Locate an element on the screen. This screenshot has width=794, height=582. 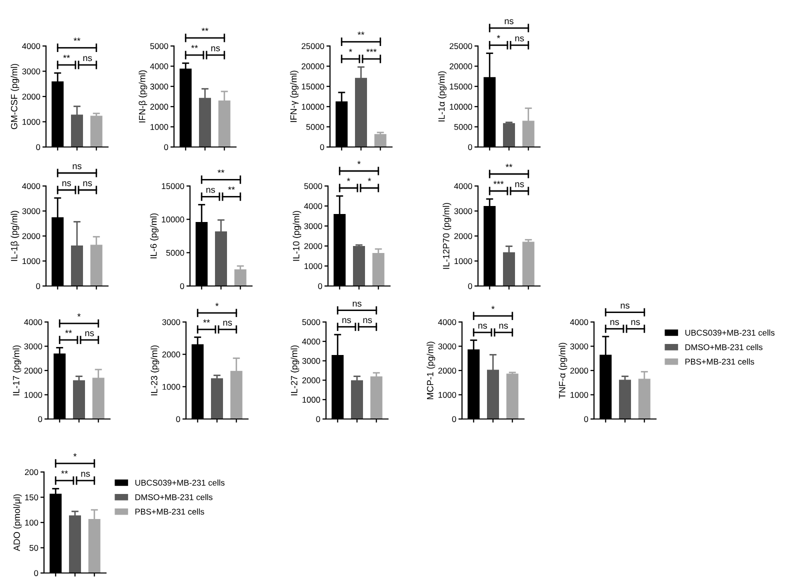
y-tick-label: 100 is located at coordinates (31, 523).